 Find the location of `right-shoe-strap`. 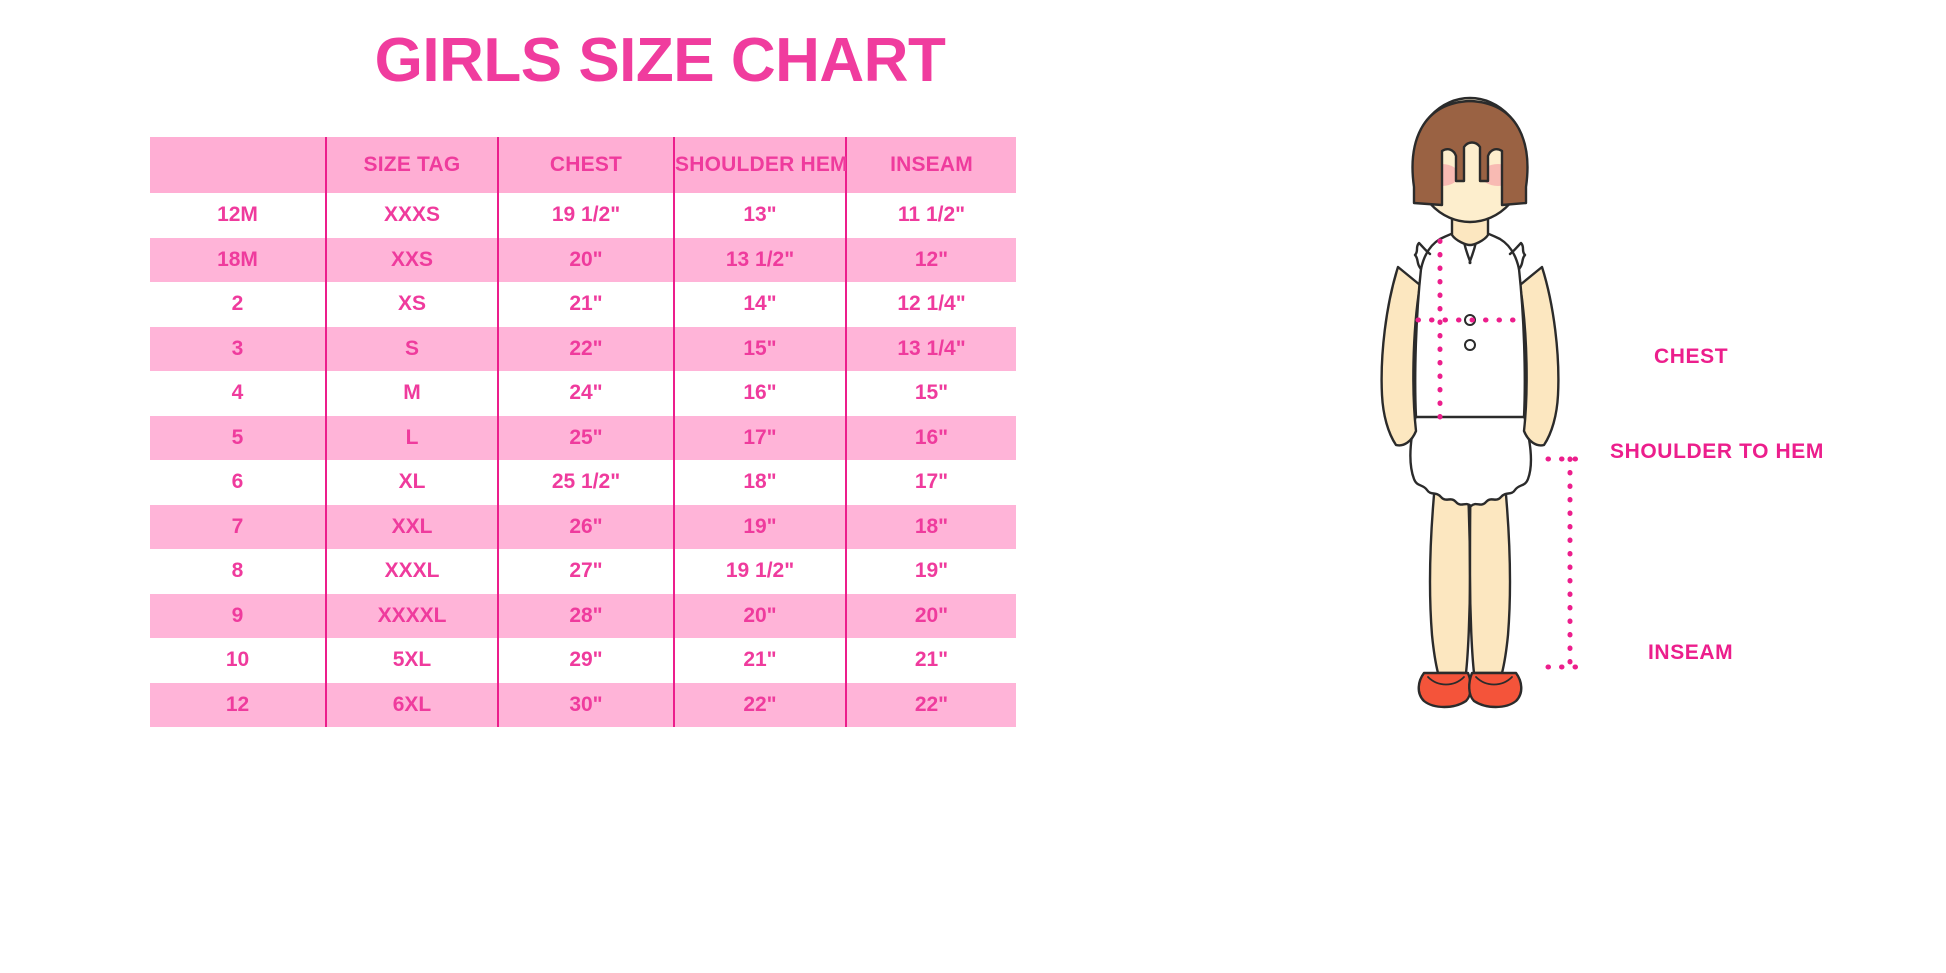

right-shoe-strap is located at coordinates (1494, 681).